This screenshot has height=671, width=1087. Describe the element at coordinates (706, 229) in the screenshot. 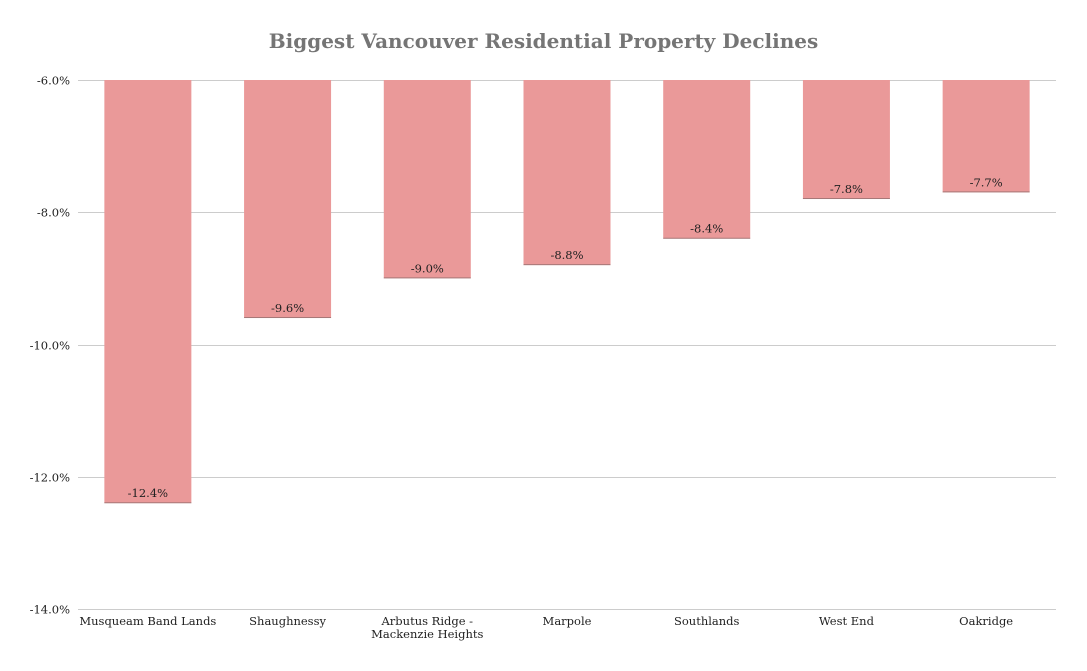

I see `bar-value-label: -8.4%` at that location.